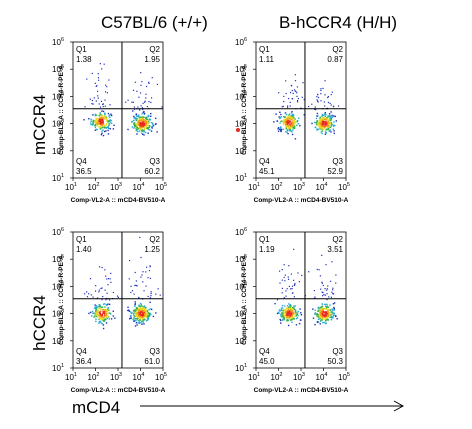 This screenshot has width=472, height=429. I want to click on quadrant-value: 45.0, so click(267, 361).